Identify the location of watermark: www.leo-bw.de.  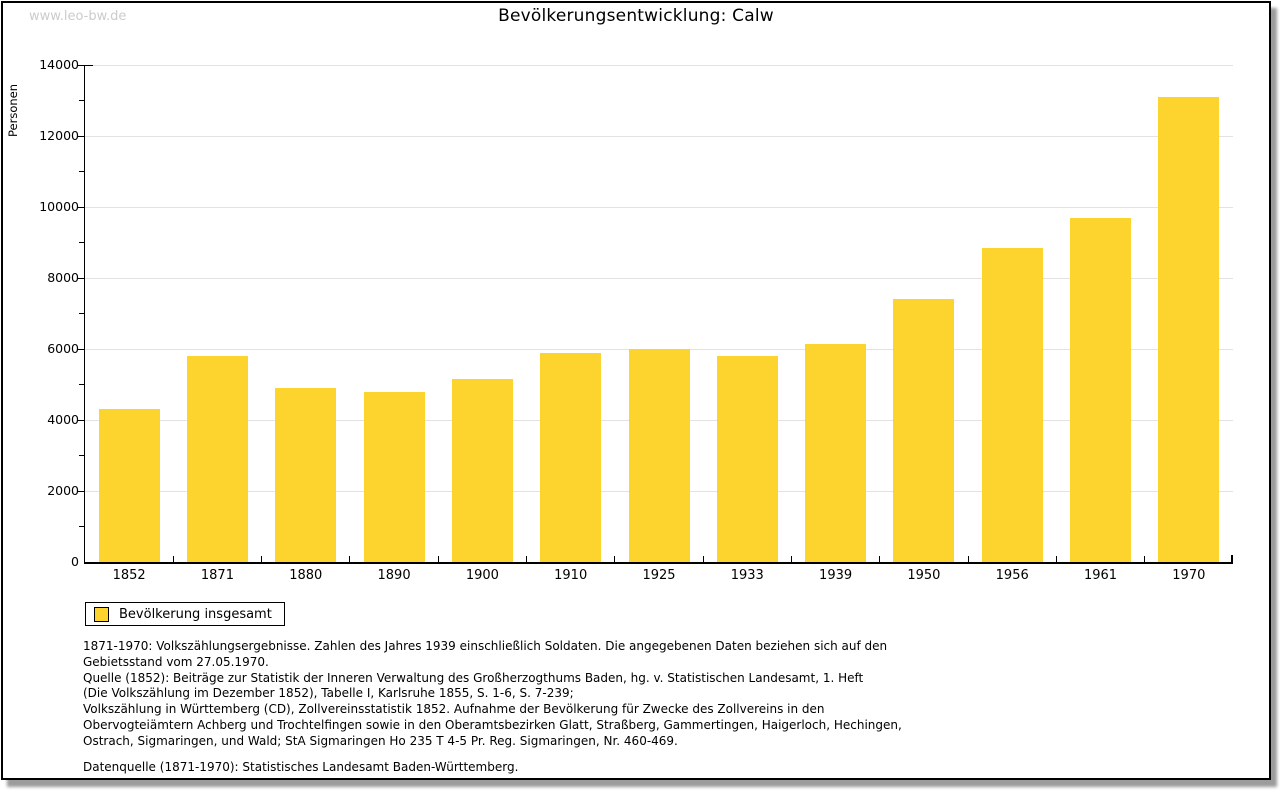
(78, 16).